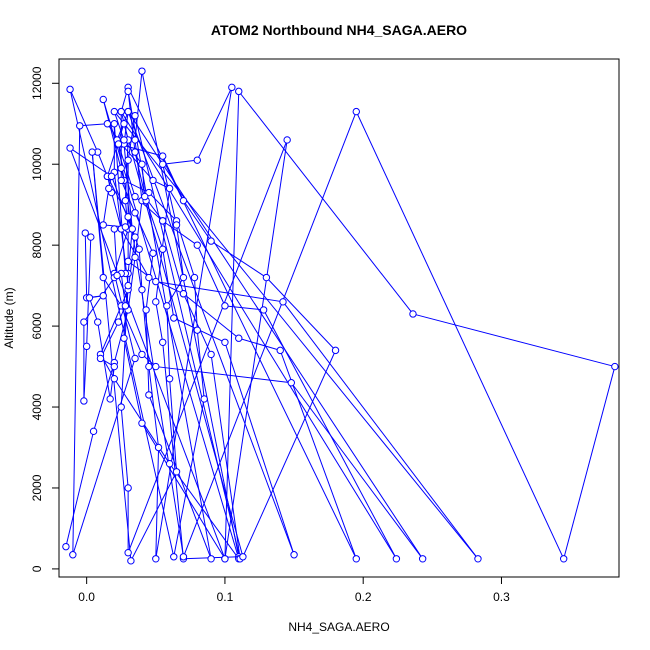 Image resolution: width=650 pixels, height=650 pixels. Describe the element at coordinates (339, 30) in the screenshot. I see `chart-title: ATOM2 Northbound NH4_SAGA.AERO` at that location.